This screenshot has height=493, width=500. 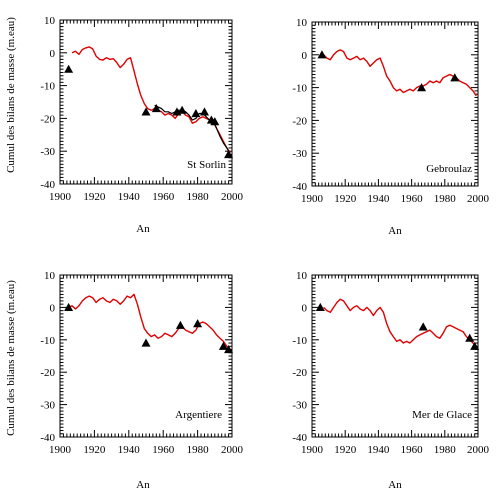 I want to click on x-axis-label-top-right: An, so click(x=395, y=231).